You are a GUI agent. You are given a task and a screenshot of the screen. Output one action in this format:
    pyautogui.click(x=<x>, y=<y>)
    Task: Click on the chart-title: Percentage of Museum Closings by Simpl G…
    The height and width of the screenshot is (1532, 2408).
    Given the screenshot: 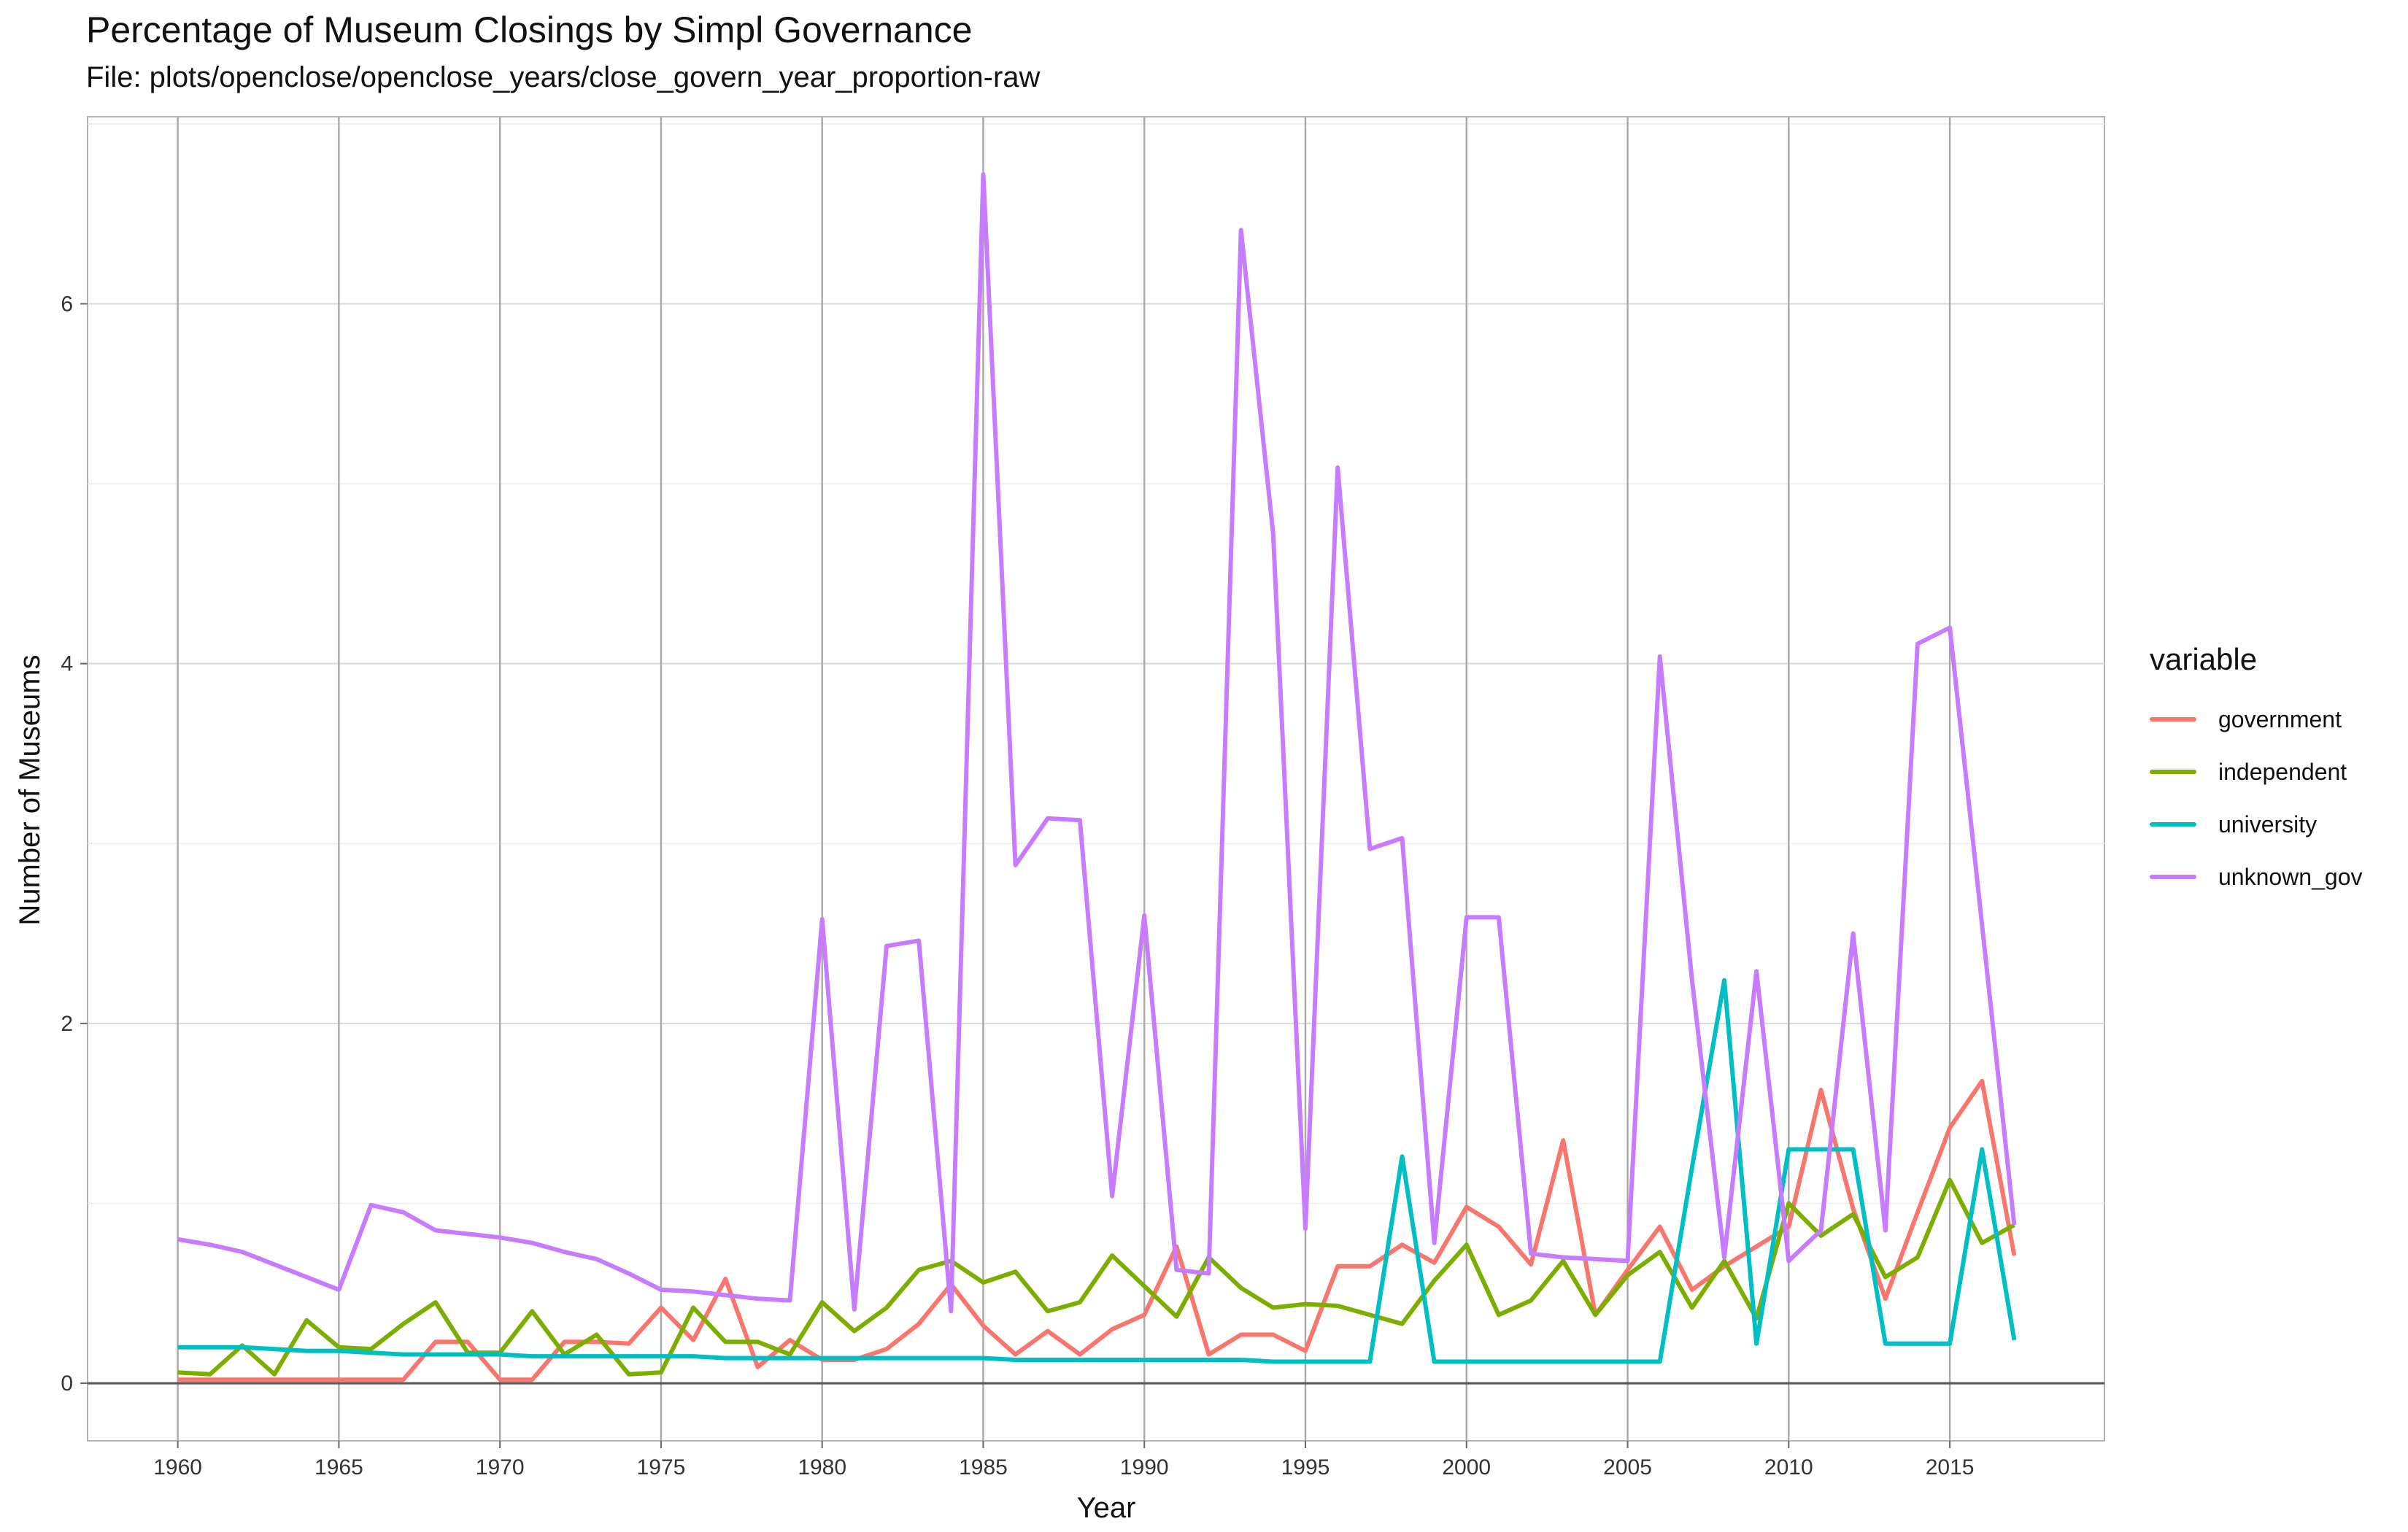 What is the action you would take?
    pyautogui.click(x=529, y=30)
    